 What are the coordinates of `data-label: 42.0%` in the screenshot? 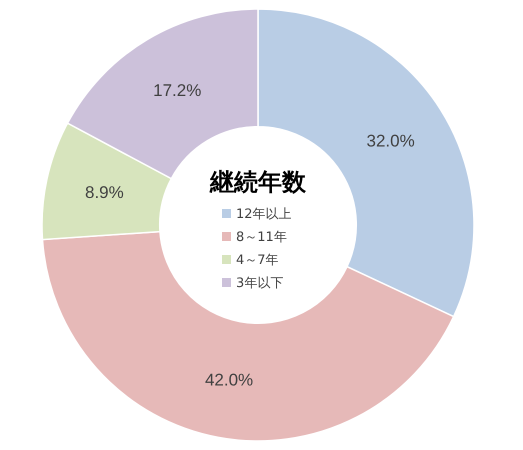 It's located at (229, 380).